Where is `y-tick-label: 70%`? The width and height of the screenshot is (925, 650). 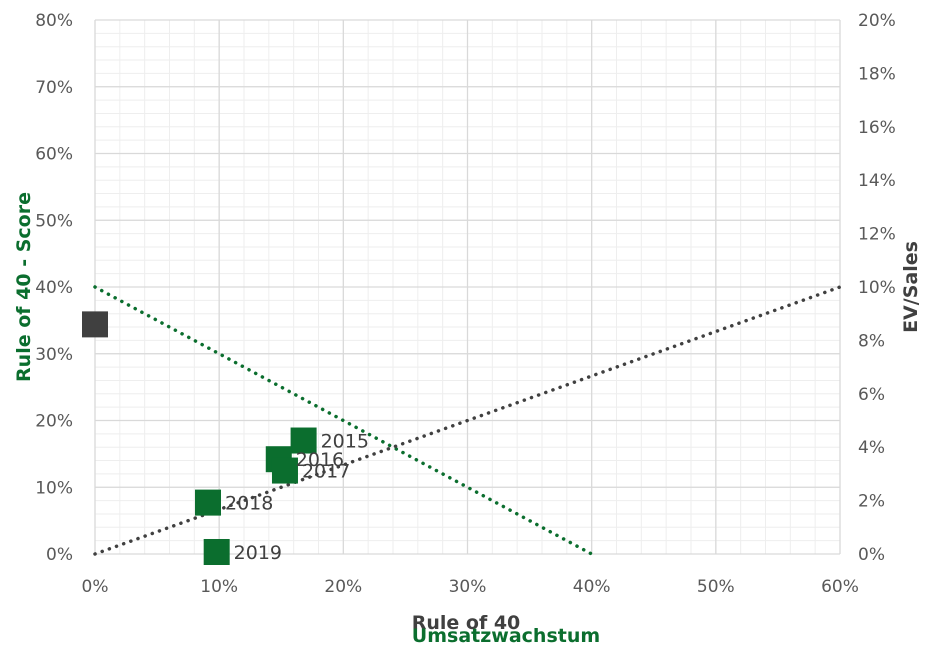 y-tick-label: 70% is located at coordinates (54, 88).